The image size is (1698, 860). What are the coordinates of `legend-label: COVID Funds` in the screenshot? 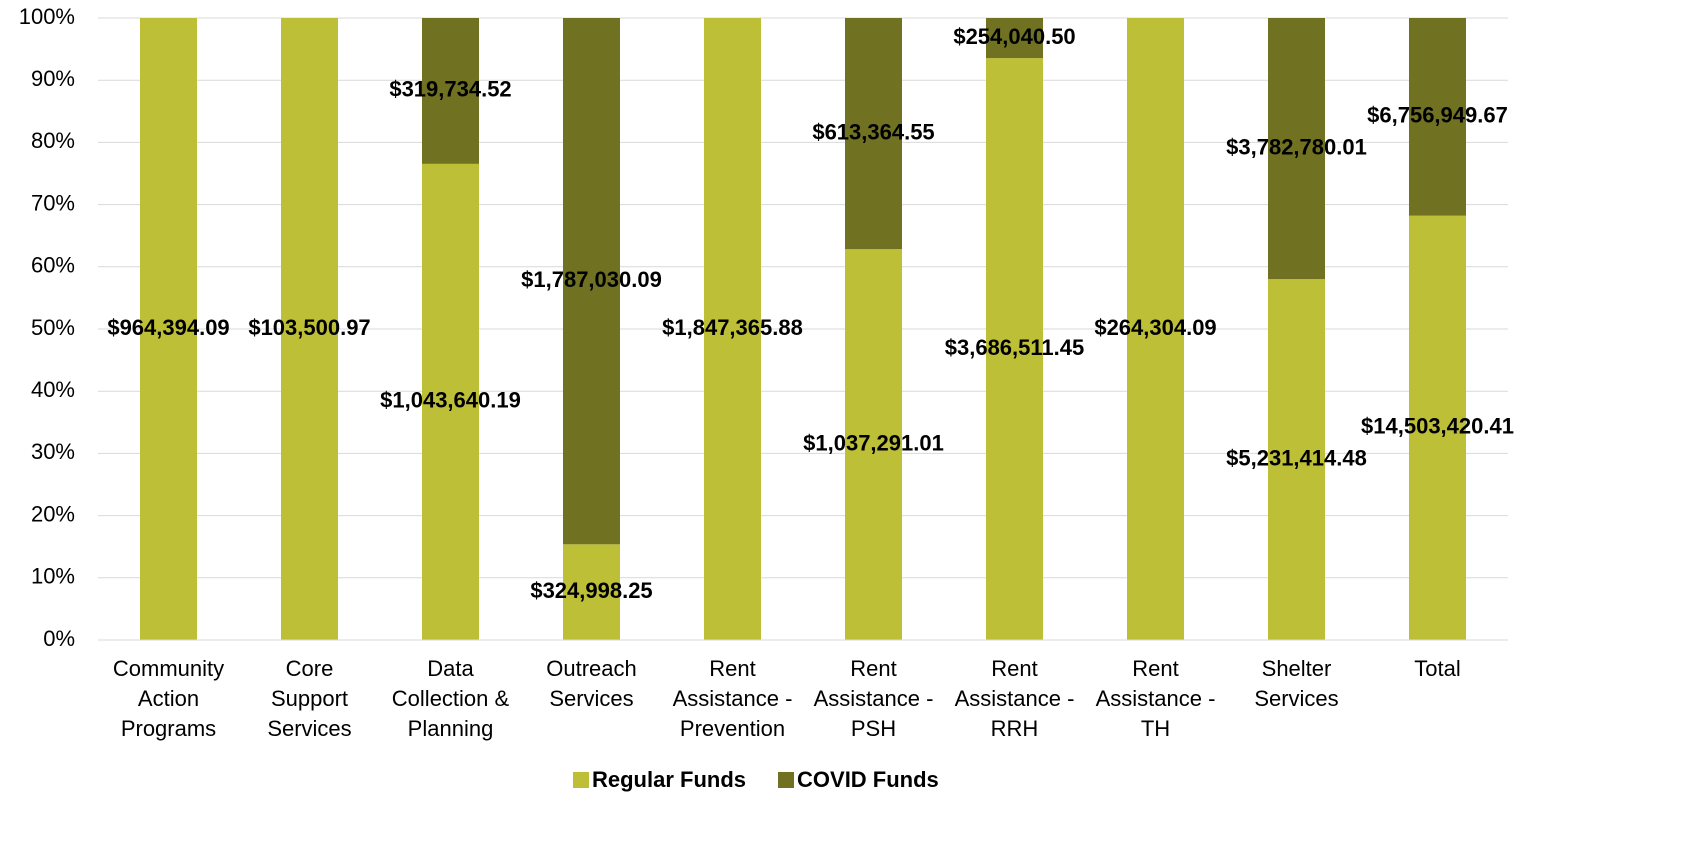 It's located at (868, 779).